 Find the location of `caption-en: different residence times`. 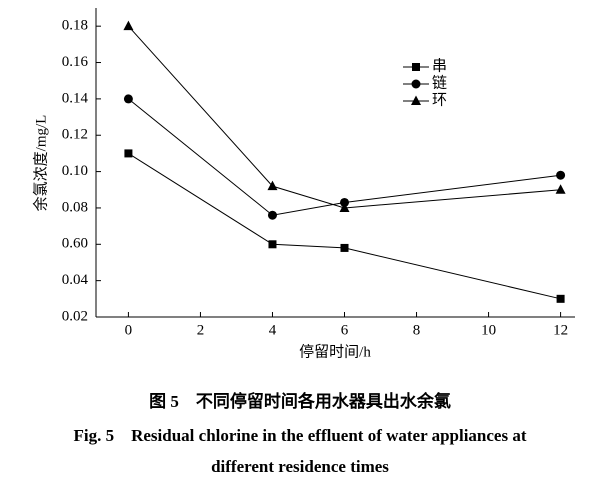

caption-en: different residence times is located at coordinates (300, 466).